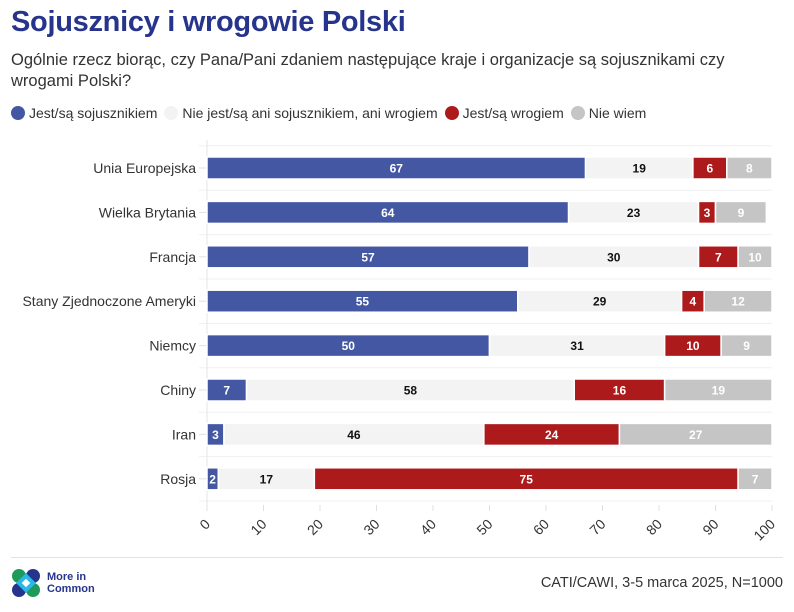 This screenshot has width=794, height=612. I want to click on data-label: 46, so click(354, 435).